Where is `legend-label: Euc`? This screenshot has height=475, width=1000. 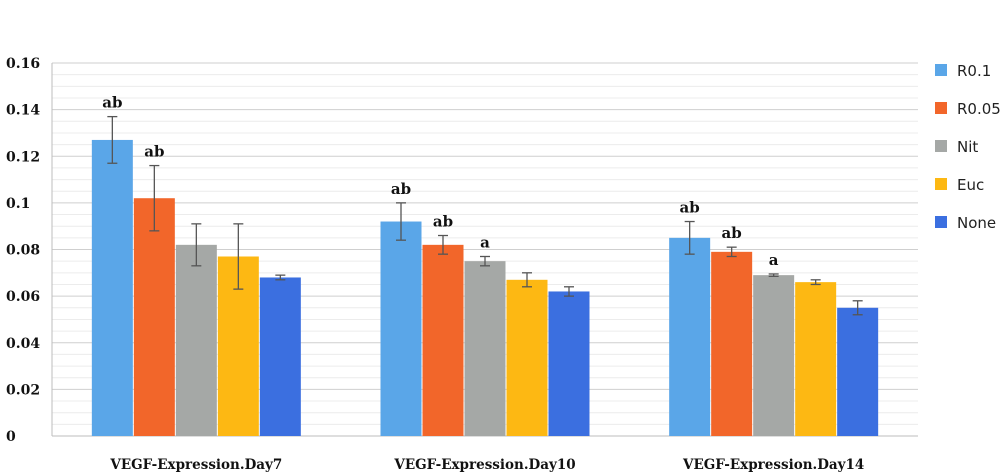
legend-label: Euc is located at coordinates (970, 185).